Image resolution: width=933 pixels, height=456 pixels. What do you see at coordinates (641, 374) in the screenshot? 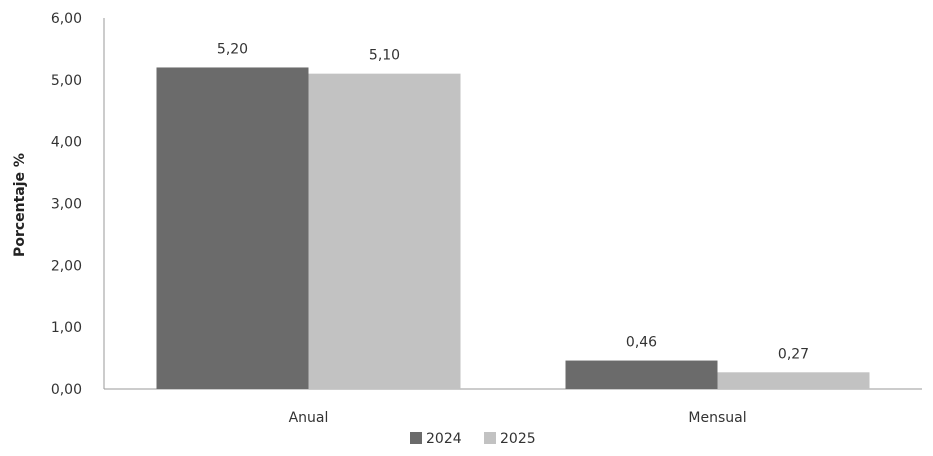
I see `bar-2024-mensual` at bounding box center [641, 374].